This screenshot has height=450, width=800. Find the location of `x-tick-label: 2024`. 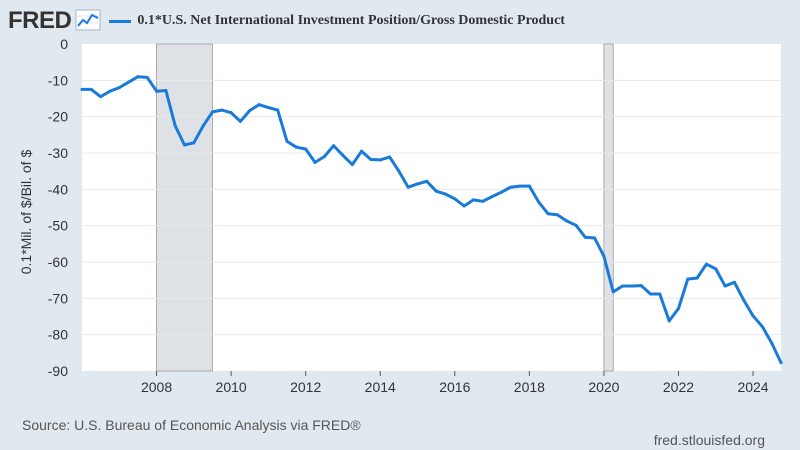

x-tick-label: 2024 is located at coordinates (752, 387).